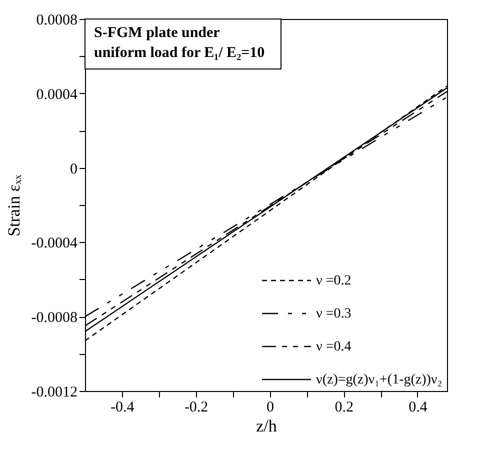 The image size is (498, 452). I want to click on legend-label: ν =0.3, so click(334, 314).